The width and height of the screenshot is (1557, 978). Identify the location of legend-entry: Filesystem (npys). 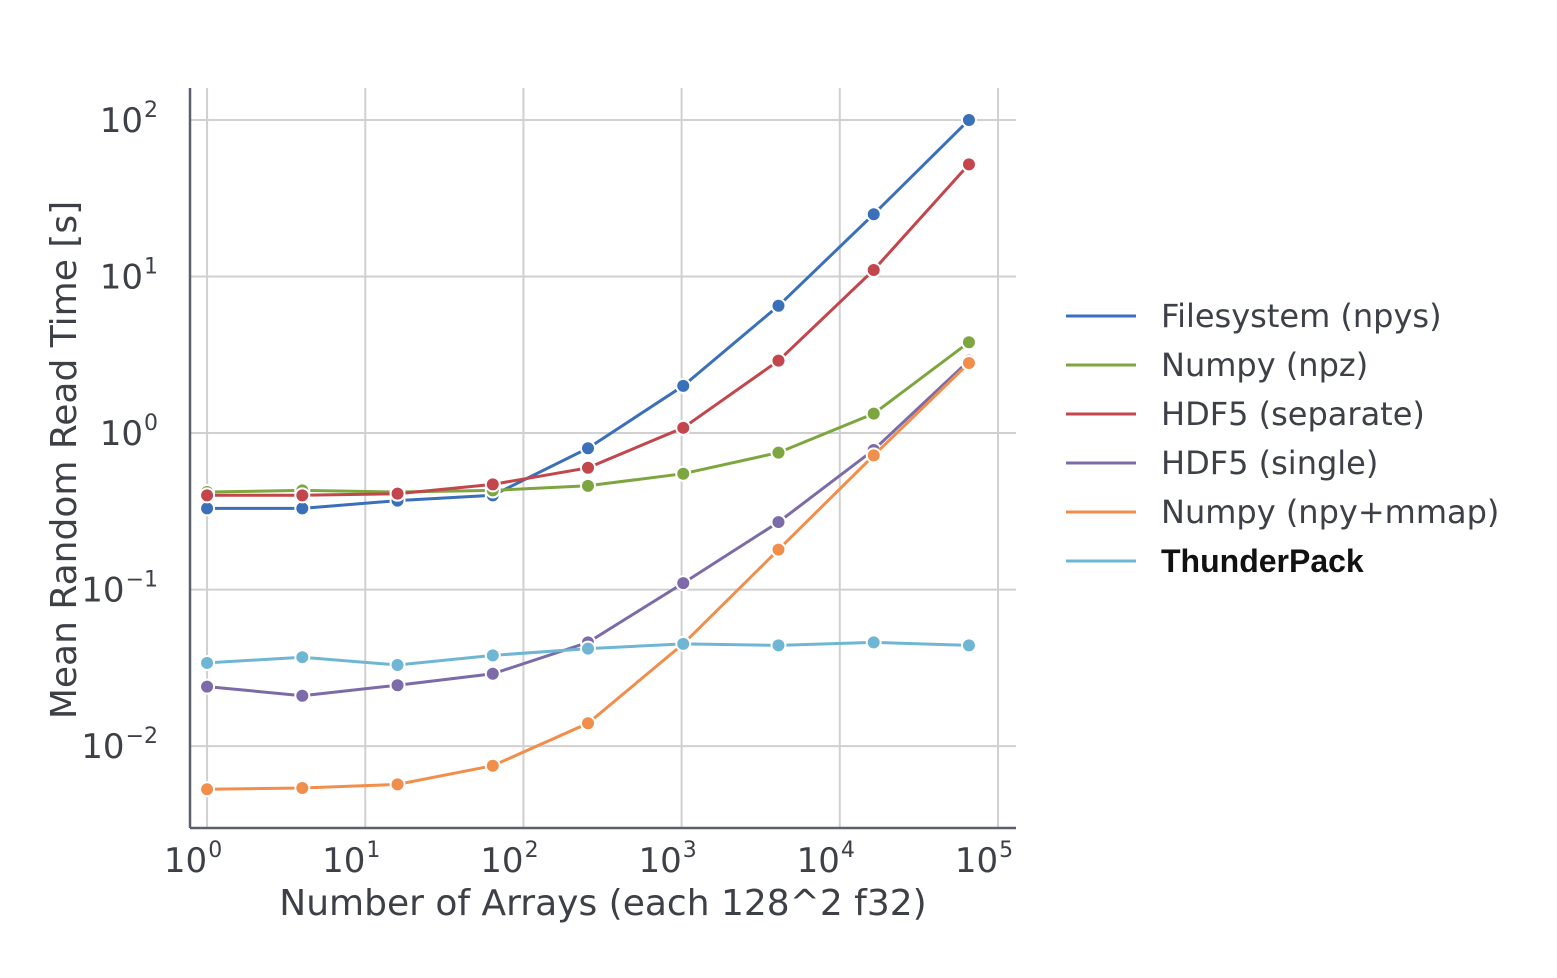
(1301, 316).